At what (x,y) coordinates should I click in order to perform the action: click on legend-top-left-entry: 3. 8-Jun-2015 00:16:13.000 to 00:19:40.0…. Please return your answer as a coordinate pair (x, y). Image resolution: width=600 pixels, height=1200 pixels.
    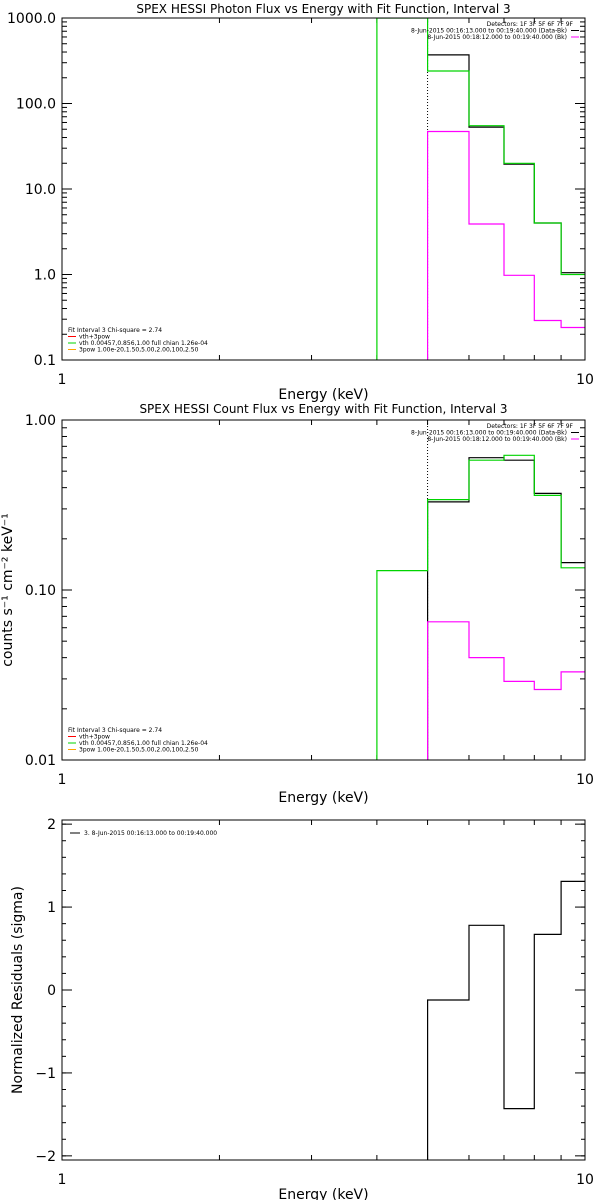
    Looking at the image, I should click on (150, 833).